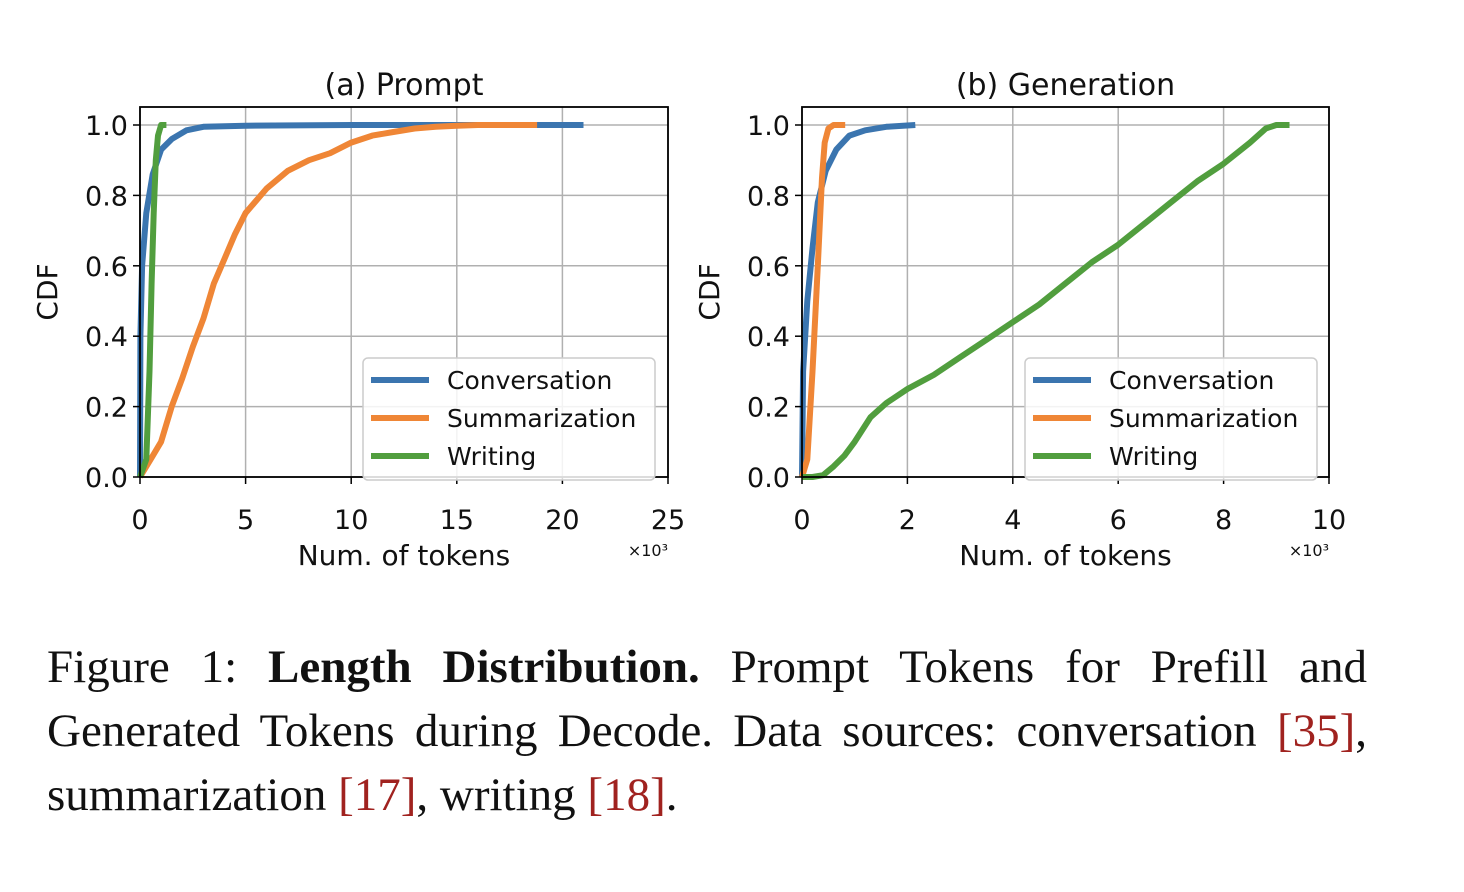 Image resolution: width=1464 pixels, height=892 pixels. What do you see at coordinates (707, 763) in the screenshot?
I see `caption-text-2: , summarization` at bounding box center [707, 763].